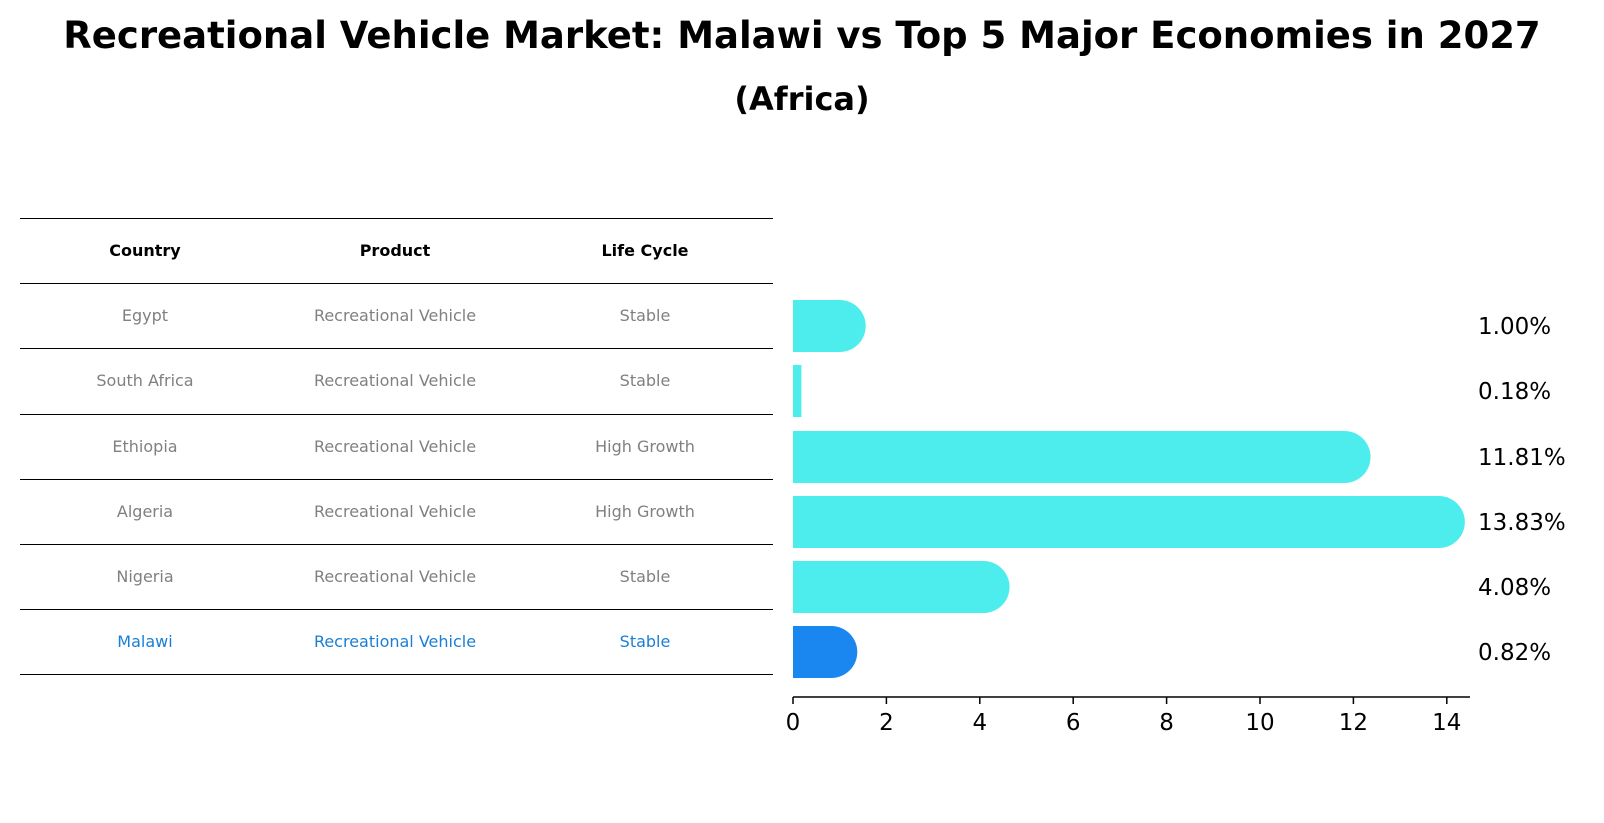  Describe the element at coordinates (1073, 723) in the screenshot. I see `x-tick-label: 6` at that location.